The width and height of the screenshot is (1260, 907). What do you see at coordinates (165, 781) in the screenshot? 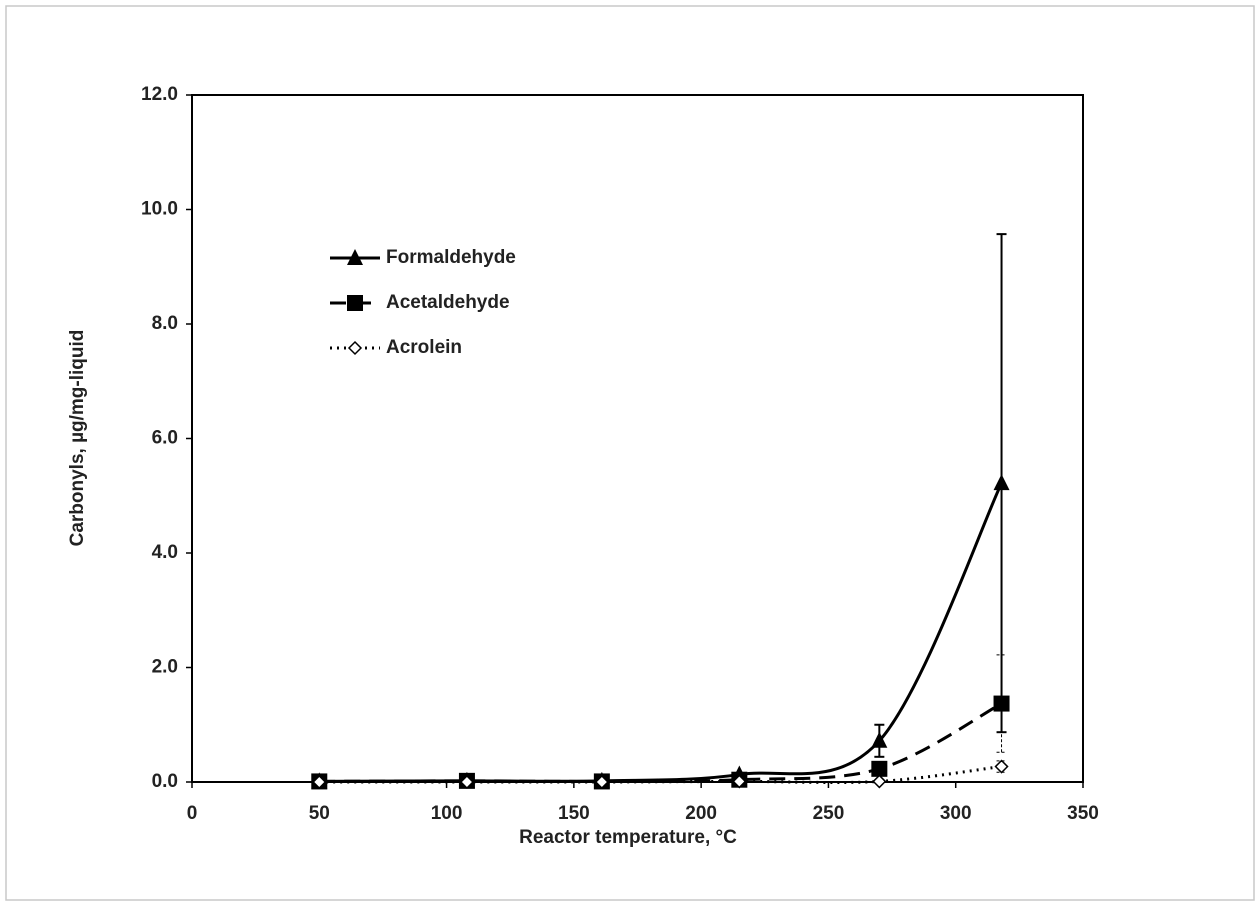
I see `y-tick-label: 0.0` at bounding box center [165, 781].